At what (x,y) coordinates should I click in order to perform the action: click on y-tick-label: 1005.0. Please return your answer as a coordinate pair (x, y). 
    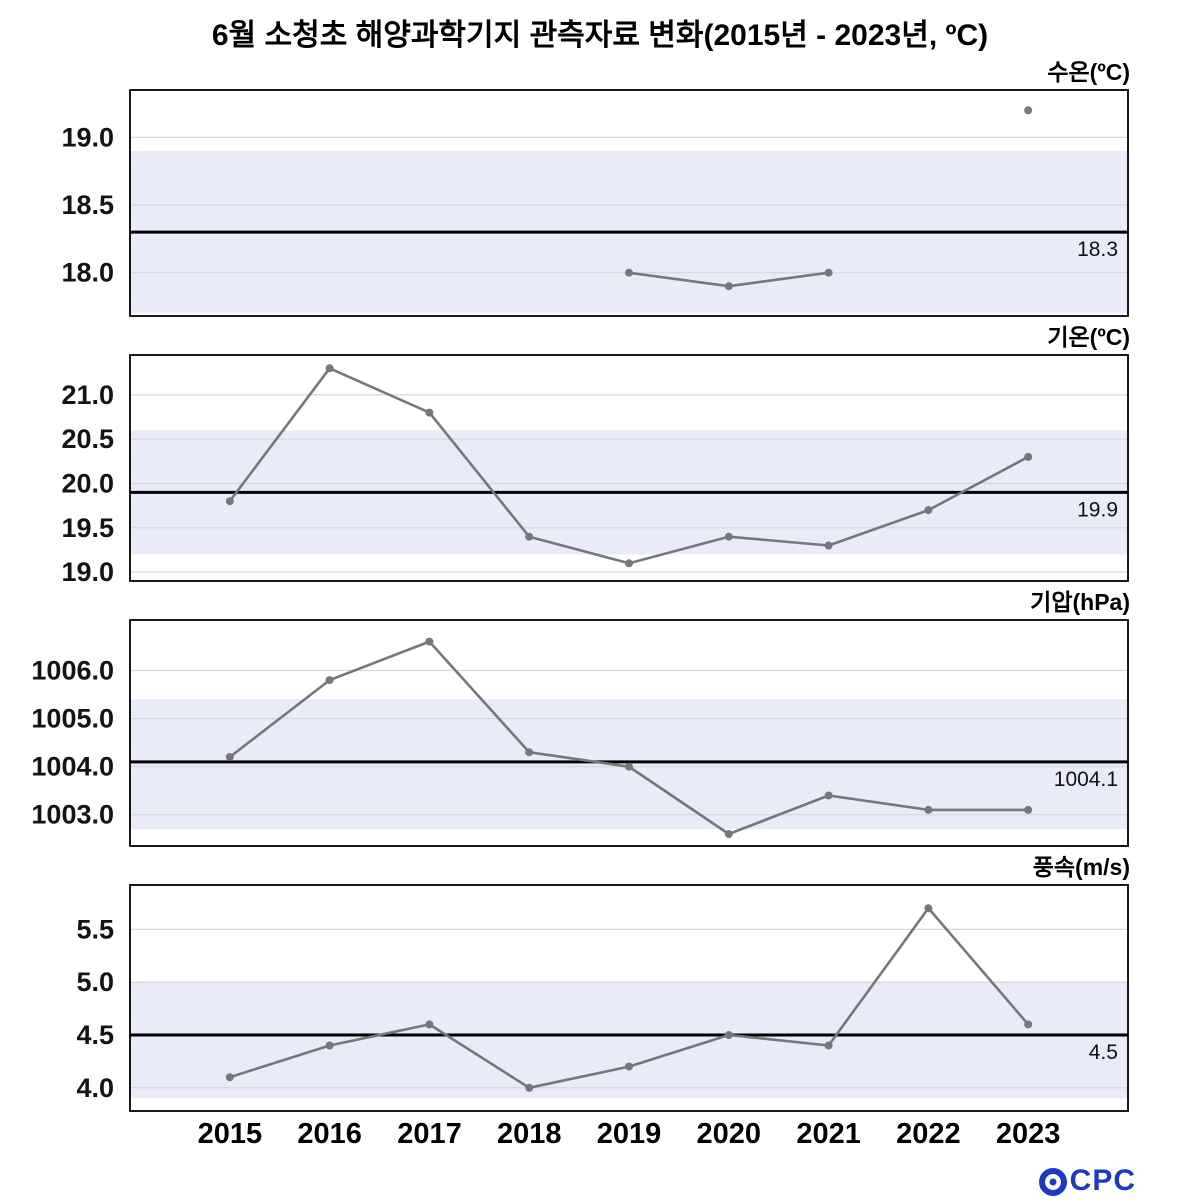
    Looking at the image, I should click on (72, 719).